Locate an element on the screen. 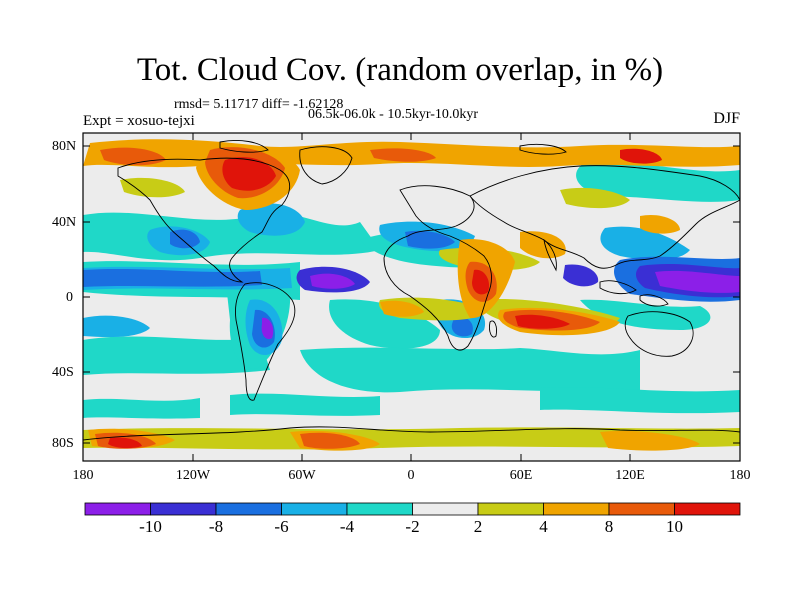 This screenshot has height=600, width=800. season-label: DJF is located at coordinates (726, 118).